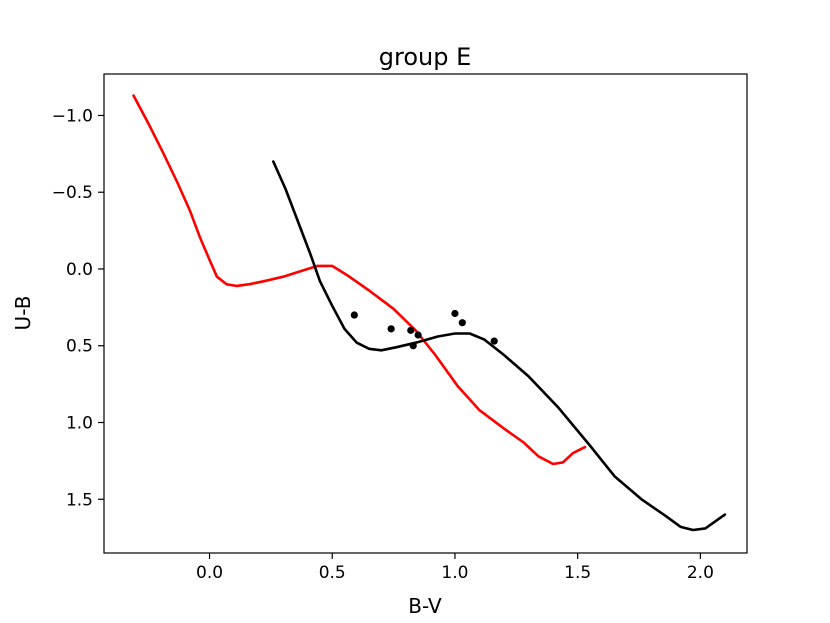 This screenshot has height=623, width=830. I want to click on y-tick-label: 1.5, so click(79, 500).